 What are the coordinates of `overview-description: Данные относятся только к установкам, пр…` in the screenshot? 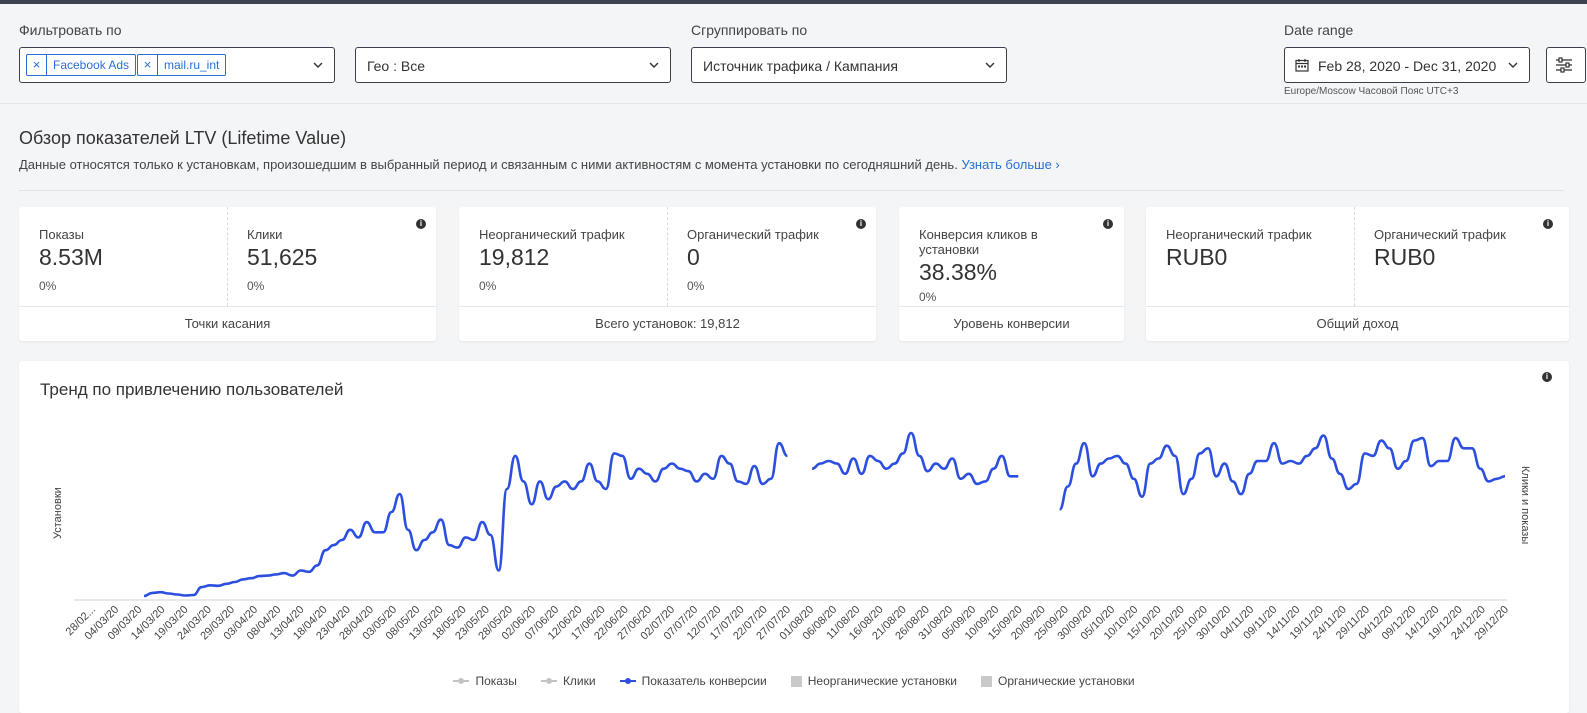 It's located at (539, 164).